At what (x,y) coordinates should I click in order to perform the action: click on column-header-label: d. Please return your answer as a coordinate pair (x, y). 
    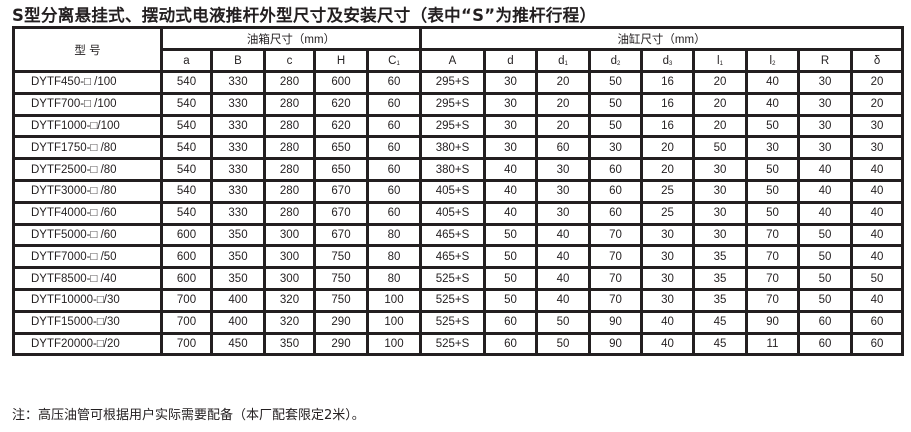
    Looking at the image, I should click on (510, 60).